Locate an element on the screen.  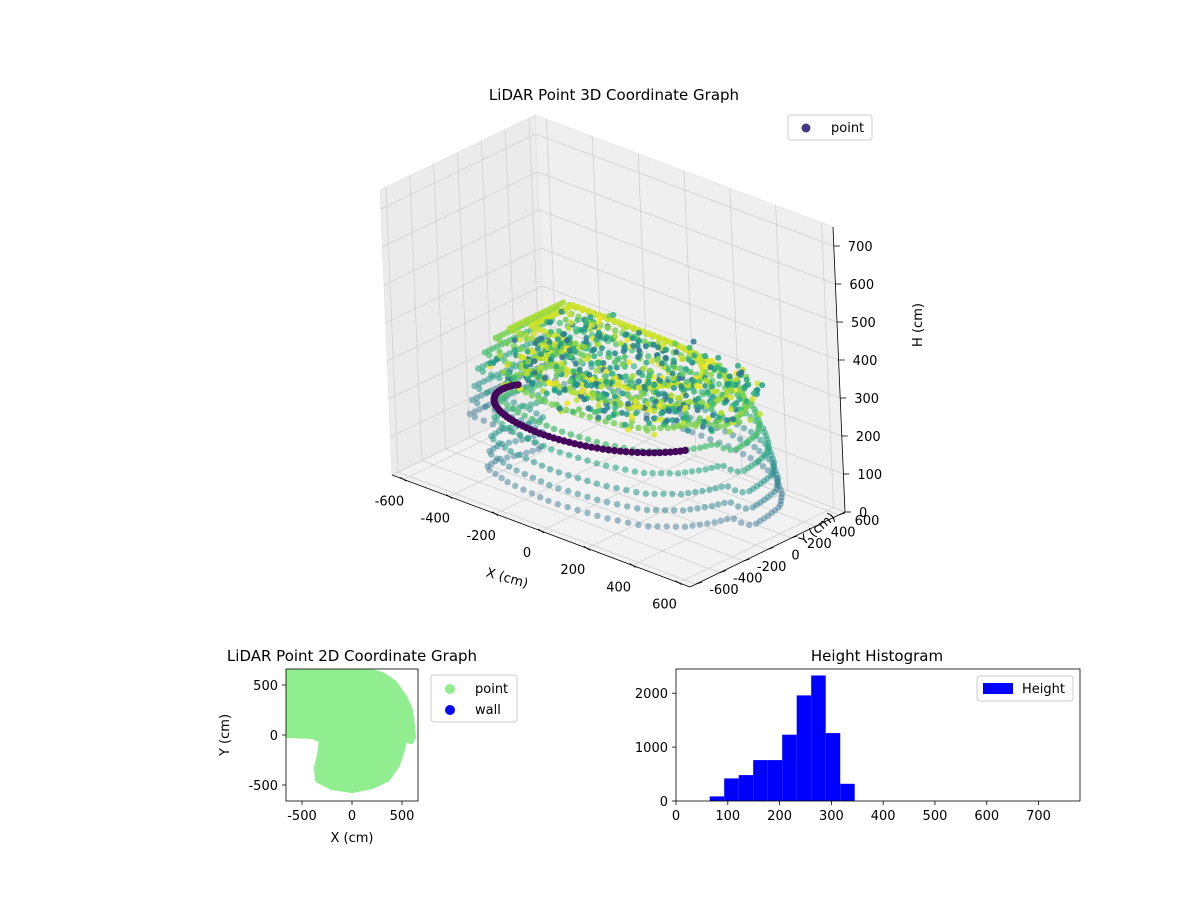
y-tick-label: 400 is located at coordinates (843, 532).